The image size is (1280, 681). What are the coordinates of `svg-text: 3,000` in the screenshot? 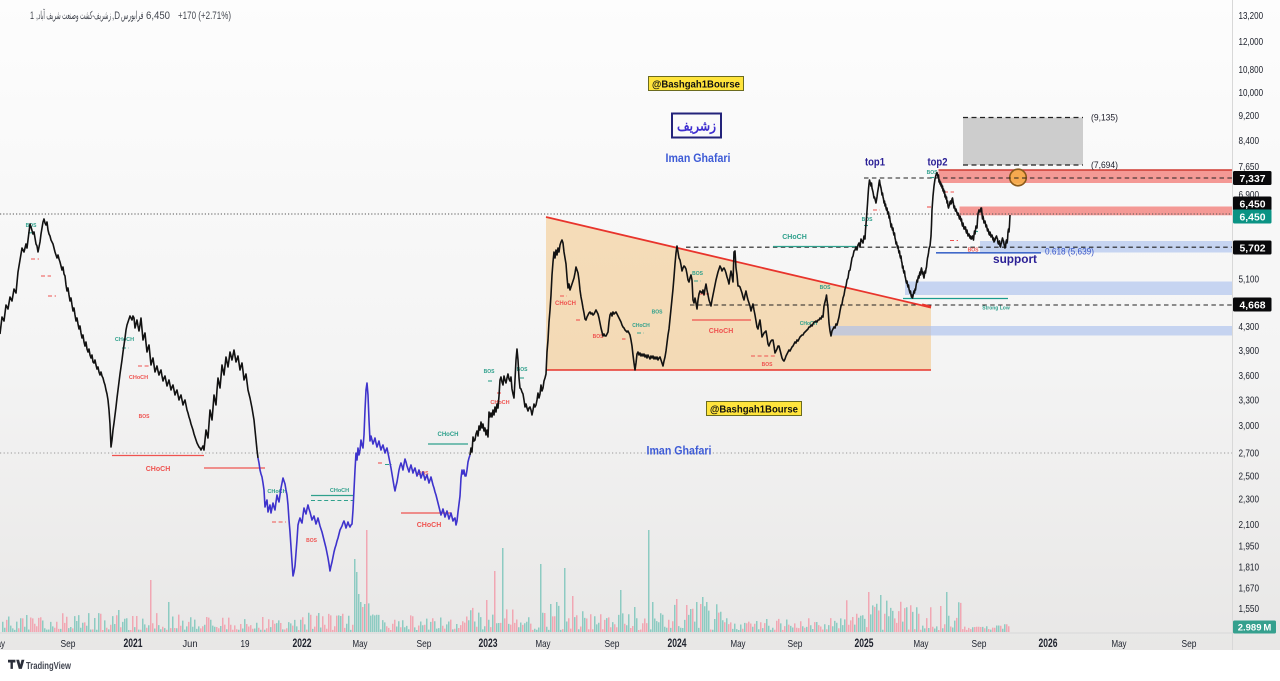 It's located at (1249, 426).